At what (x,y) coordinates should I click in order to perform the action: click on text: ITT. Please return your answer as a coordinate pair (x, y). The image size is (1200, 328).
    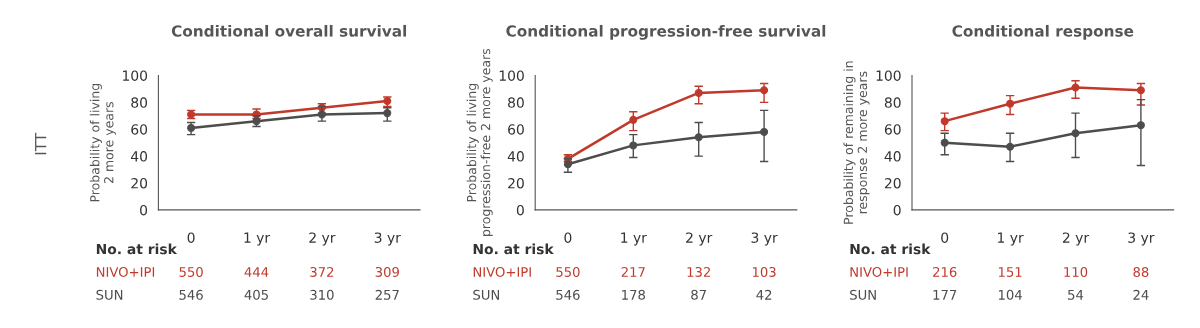
    Looking at the image, I should click on (41, 143).